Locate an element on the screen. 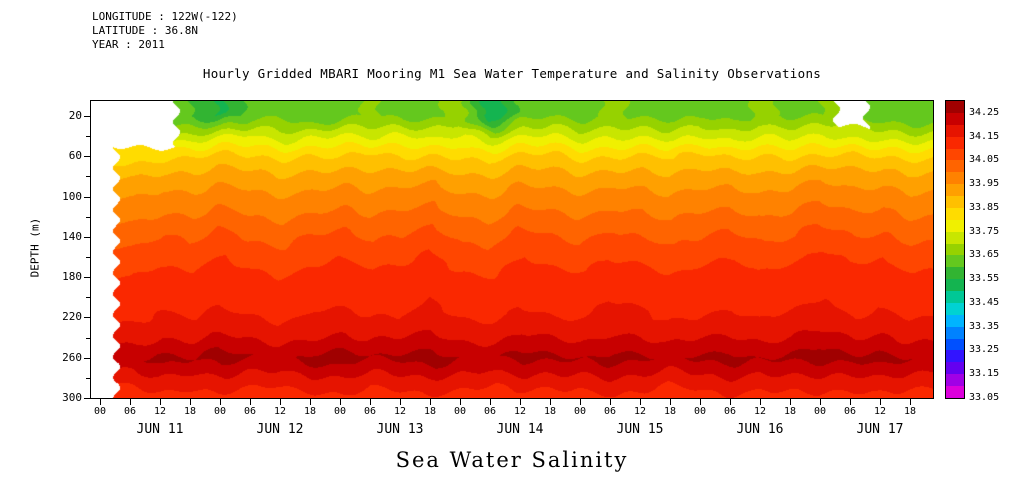 This screenshot has height=504, width=1009. x-day-label: JUN 16 is located at coordinates (760, 429).